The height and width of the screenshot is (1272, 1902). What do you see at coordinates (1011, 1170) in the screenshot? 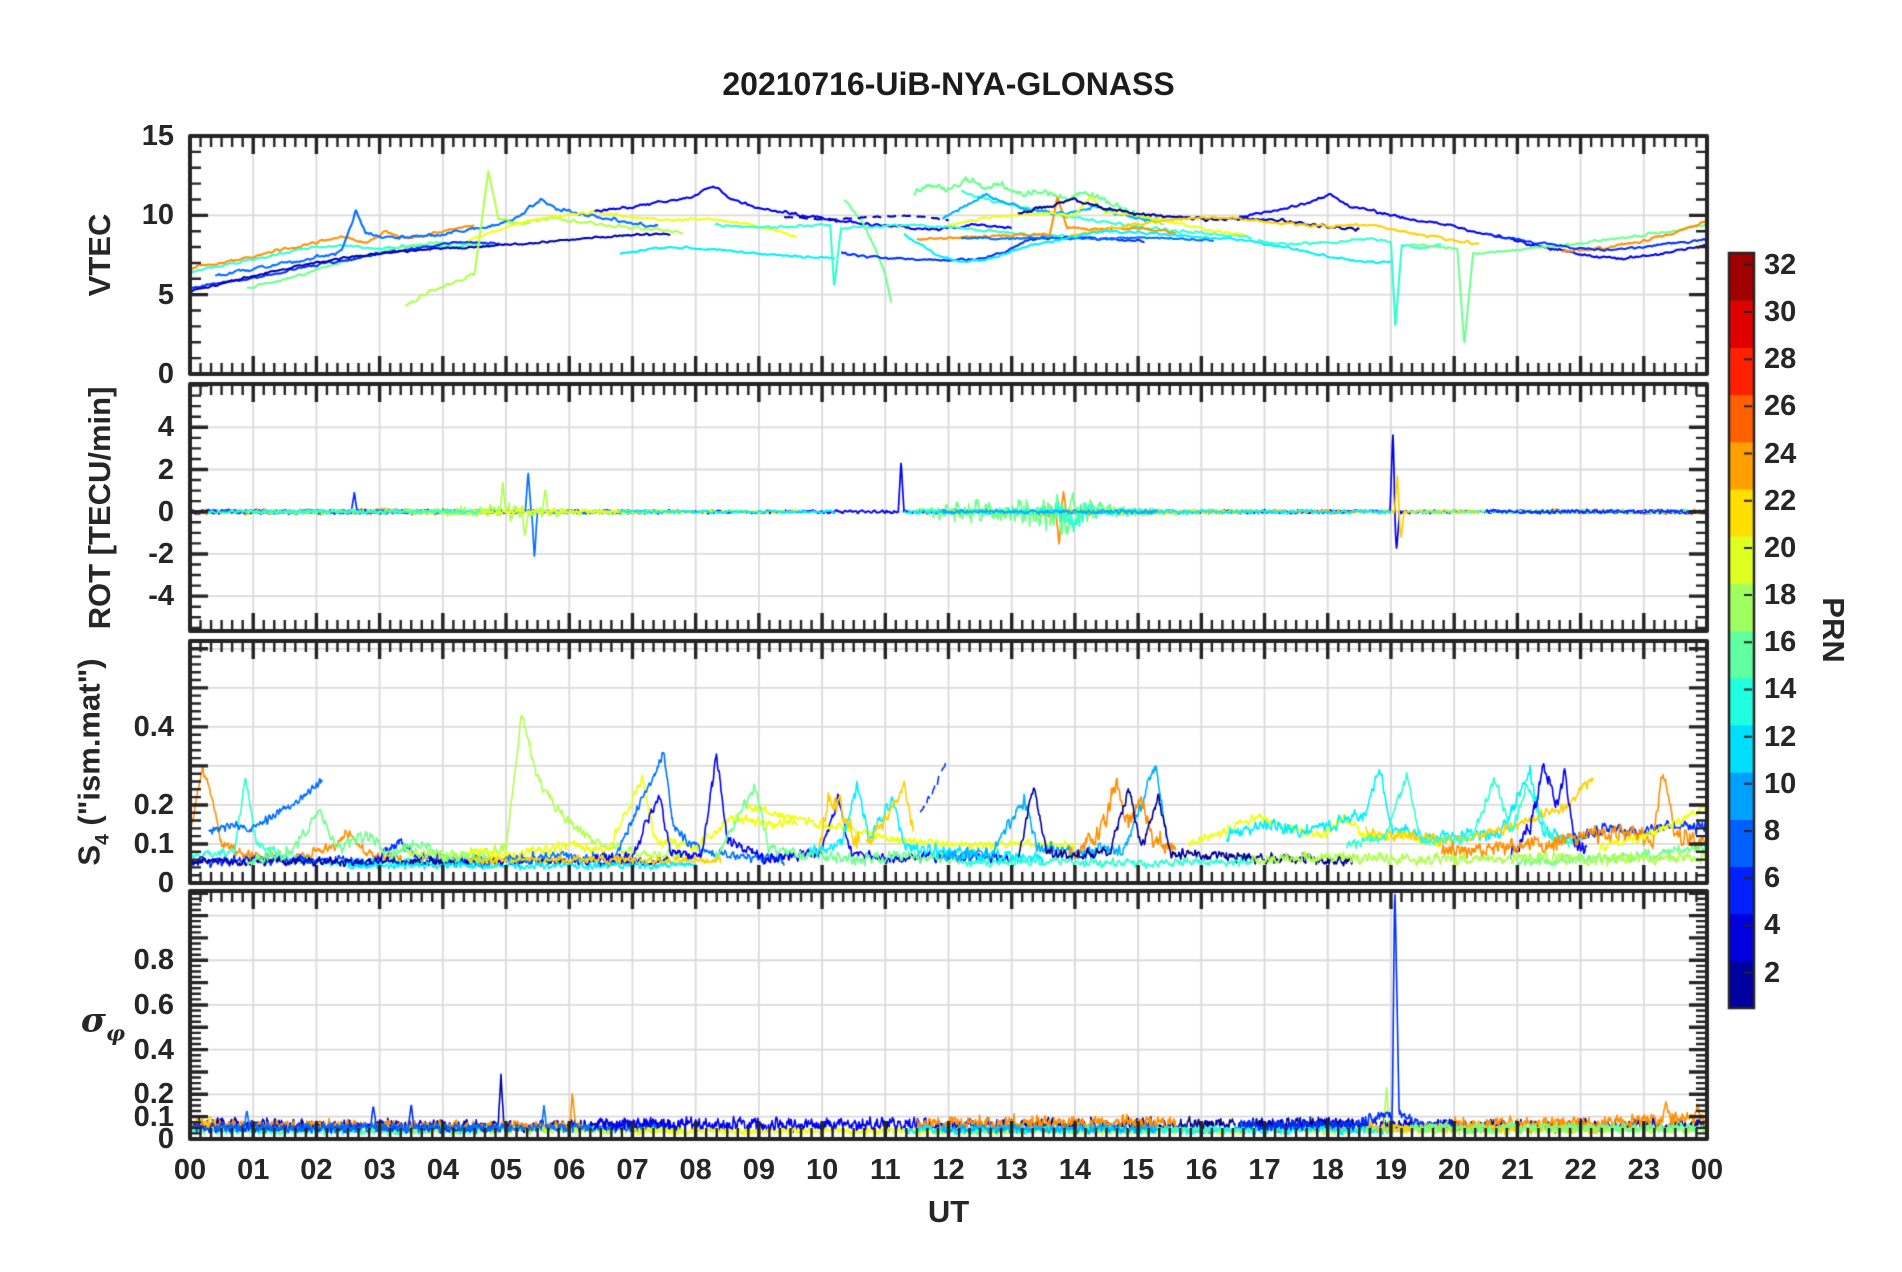
I see `tick-label: 13` at bounding box center [1011, 1170].